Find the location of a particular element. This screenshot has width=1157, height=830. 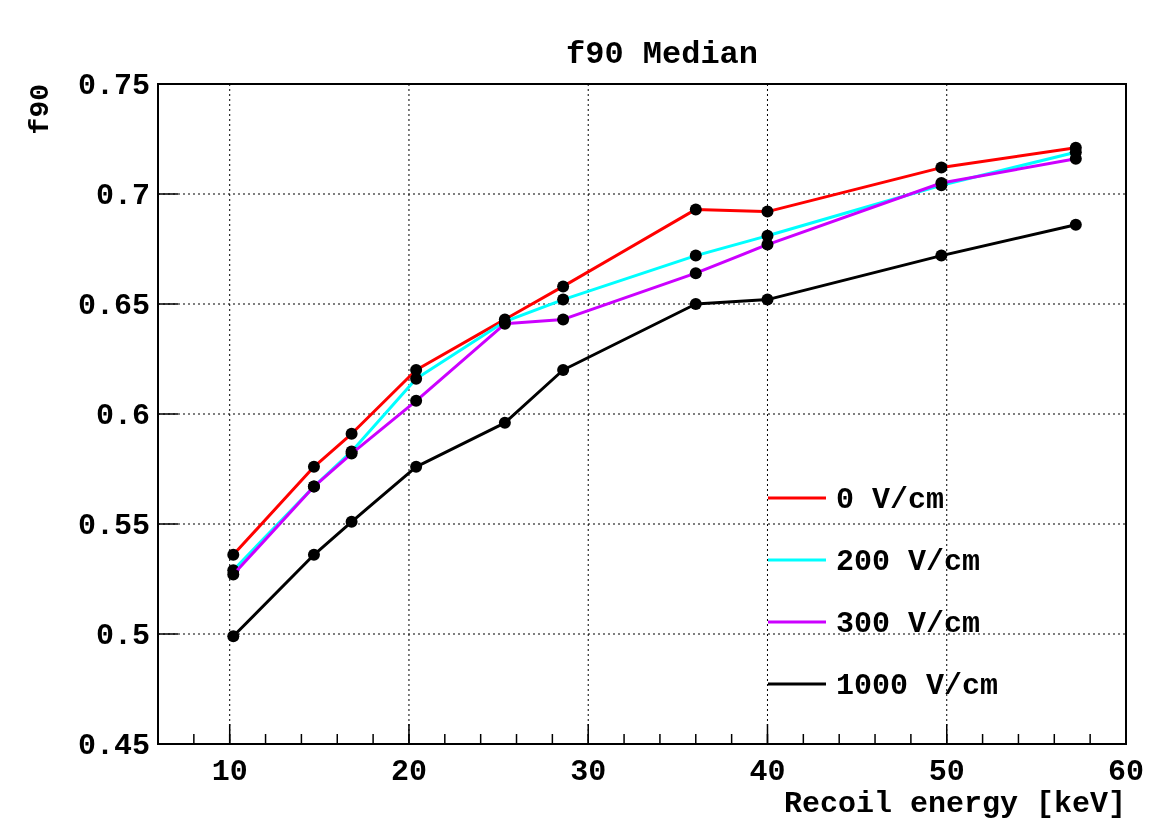

x-tick-label: 30 is located at coordinates (588, 772).